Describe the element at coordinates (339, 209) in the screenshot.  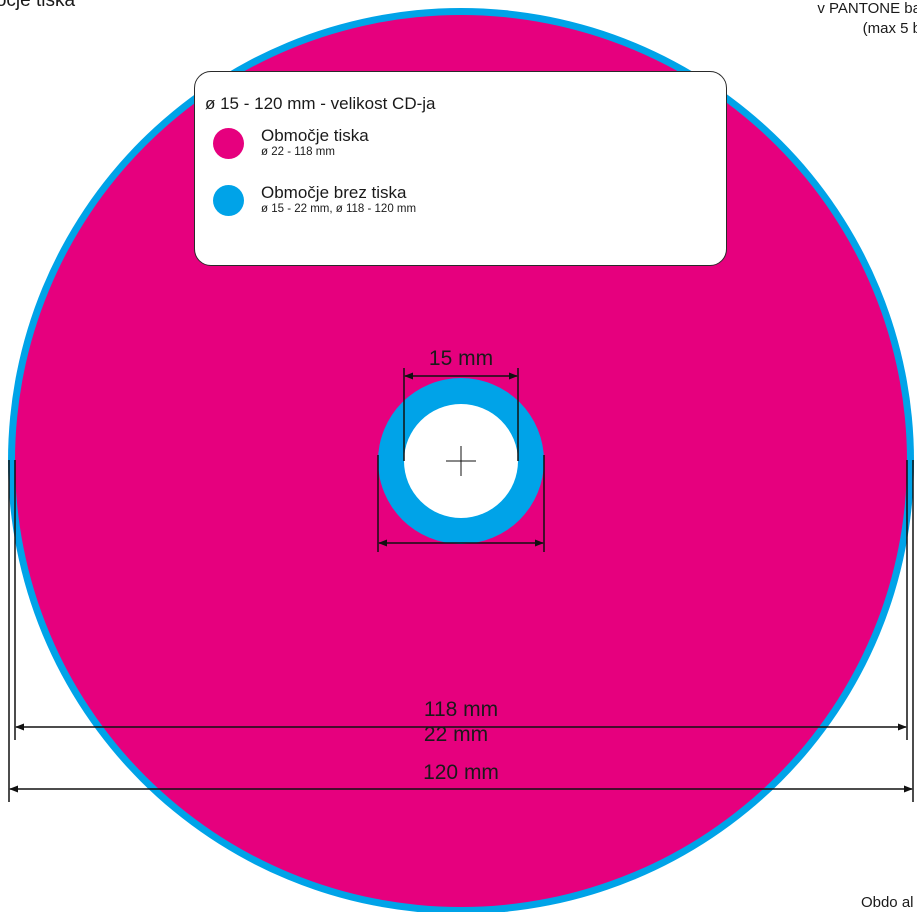
I see `legend-sub: ø 15 - 22 mm, ø 118 - 120 mm` at that location.